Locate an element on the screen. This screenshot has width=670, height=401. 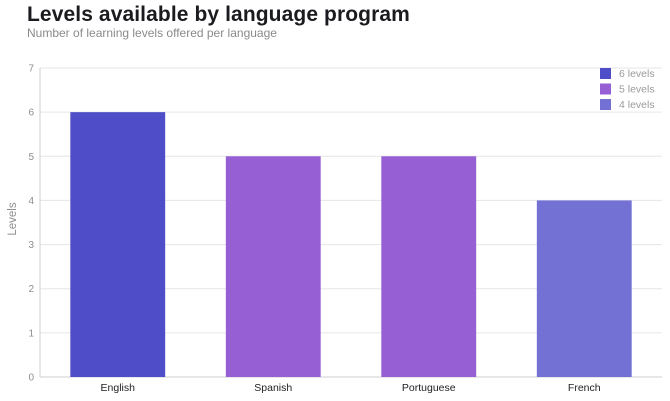
x-tick-label: Portuguese is located at coordinates (429, 388).